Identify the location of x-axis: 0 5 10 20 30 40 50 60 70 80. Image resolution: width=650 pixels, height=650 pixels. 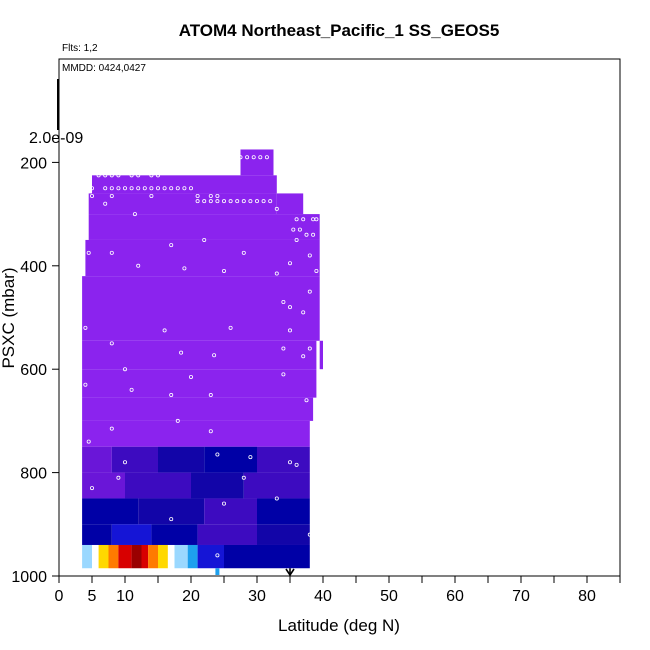
(338, 590).